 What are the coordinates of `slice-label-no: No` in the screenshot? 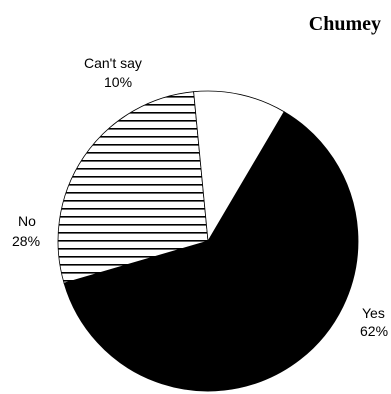 It's located at (27, 221).